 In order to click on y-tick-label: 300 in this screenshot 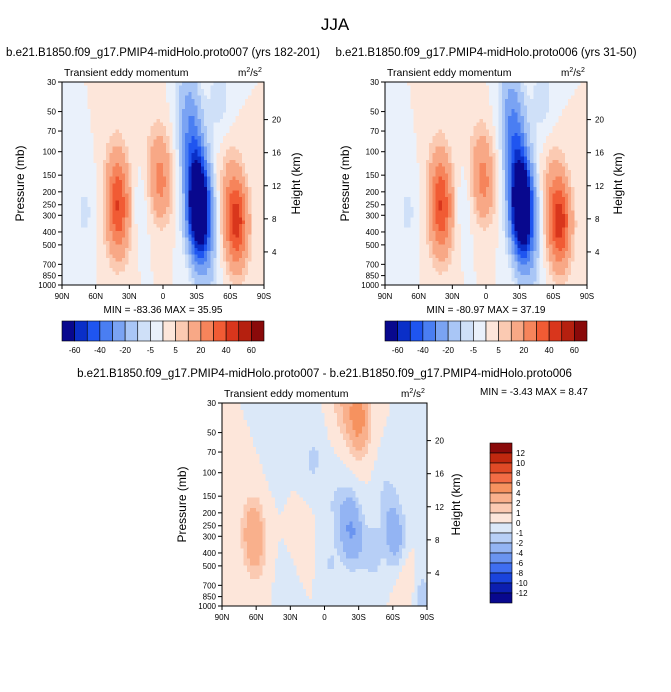, I will do `click(373, 215)`.